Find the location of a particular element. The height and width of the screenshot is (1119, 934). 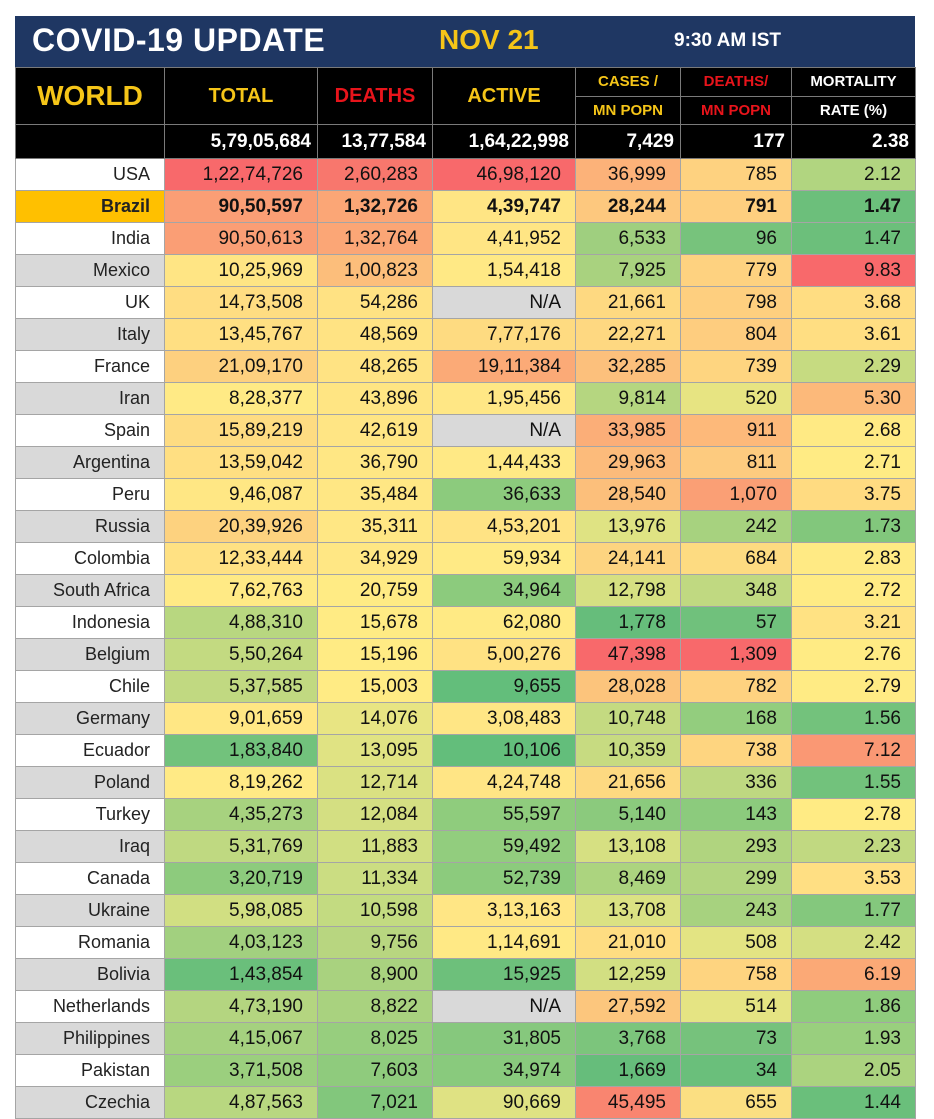

cases-mn-cell: 24,141 is located at coordinates (628, 558).